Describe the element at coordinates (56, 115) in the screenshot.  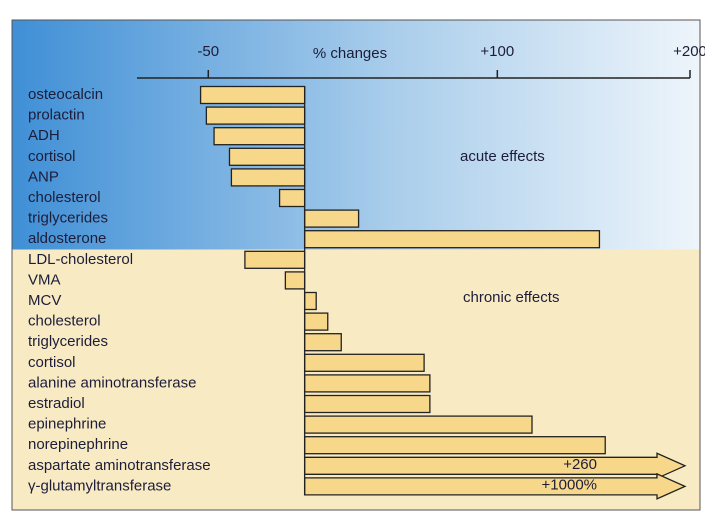
I see `y-tick-label: prolactin` at that location.